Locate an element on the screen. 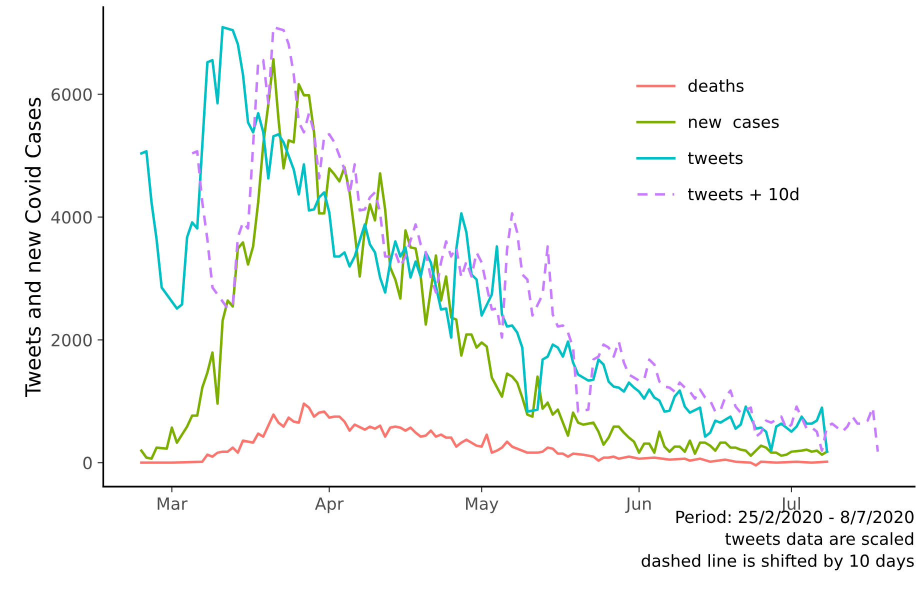 This screenshot has width=922, height=592. x-tick-label: Jun is located at coordinates (638, 506).